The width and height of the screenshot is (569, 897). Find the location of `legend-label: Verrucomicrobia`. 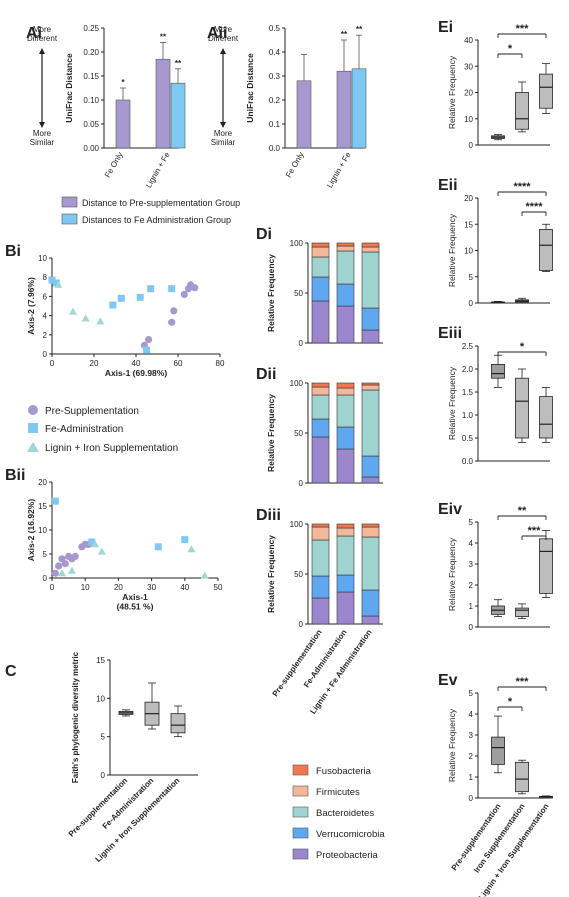

legend-label: Verrucomicrobia is located at coordinates (350, 834).